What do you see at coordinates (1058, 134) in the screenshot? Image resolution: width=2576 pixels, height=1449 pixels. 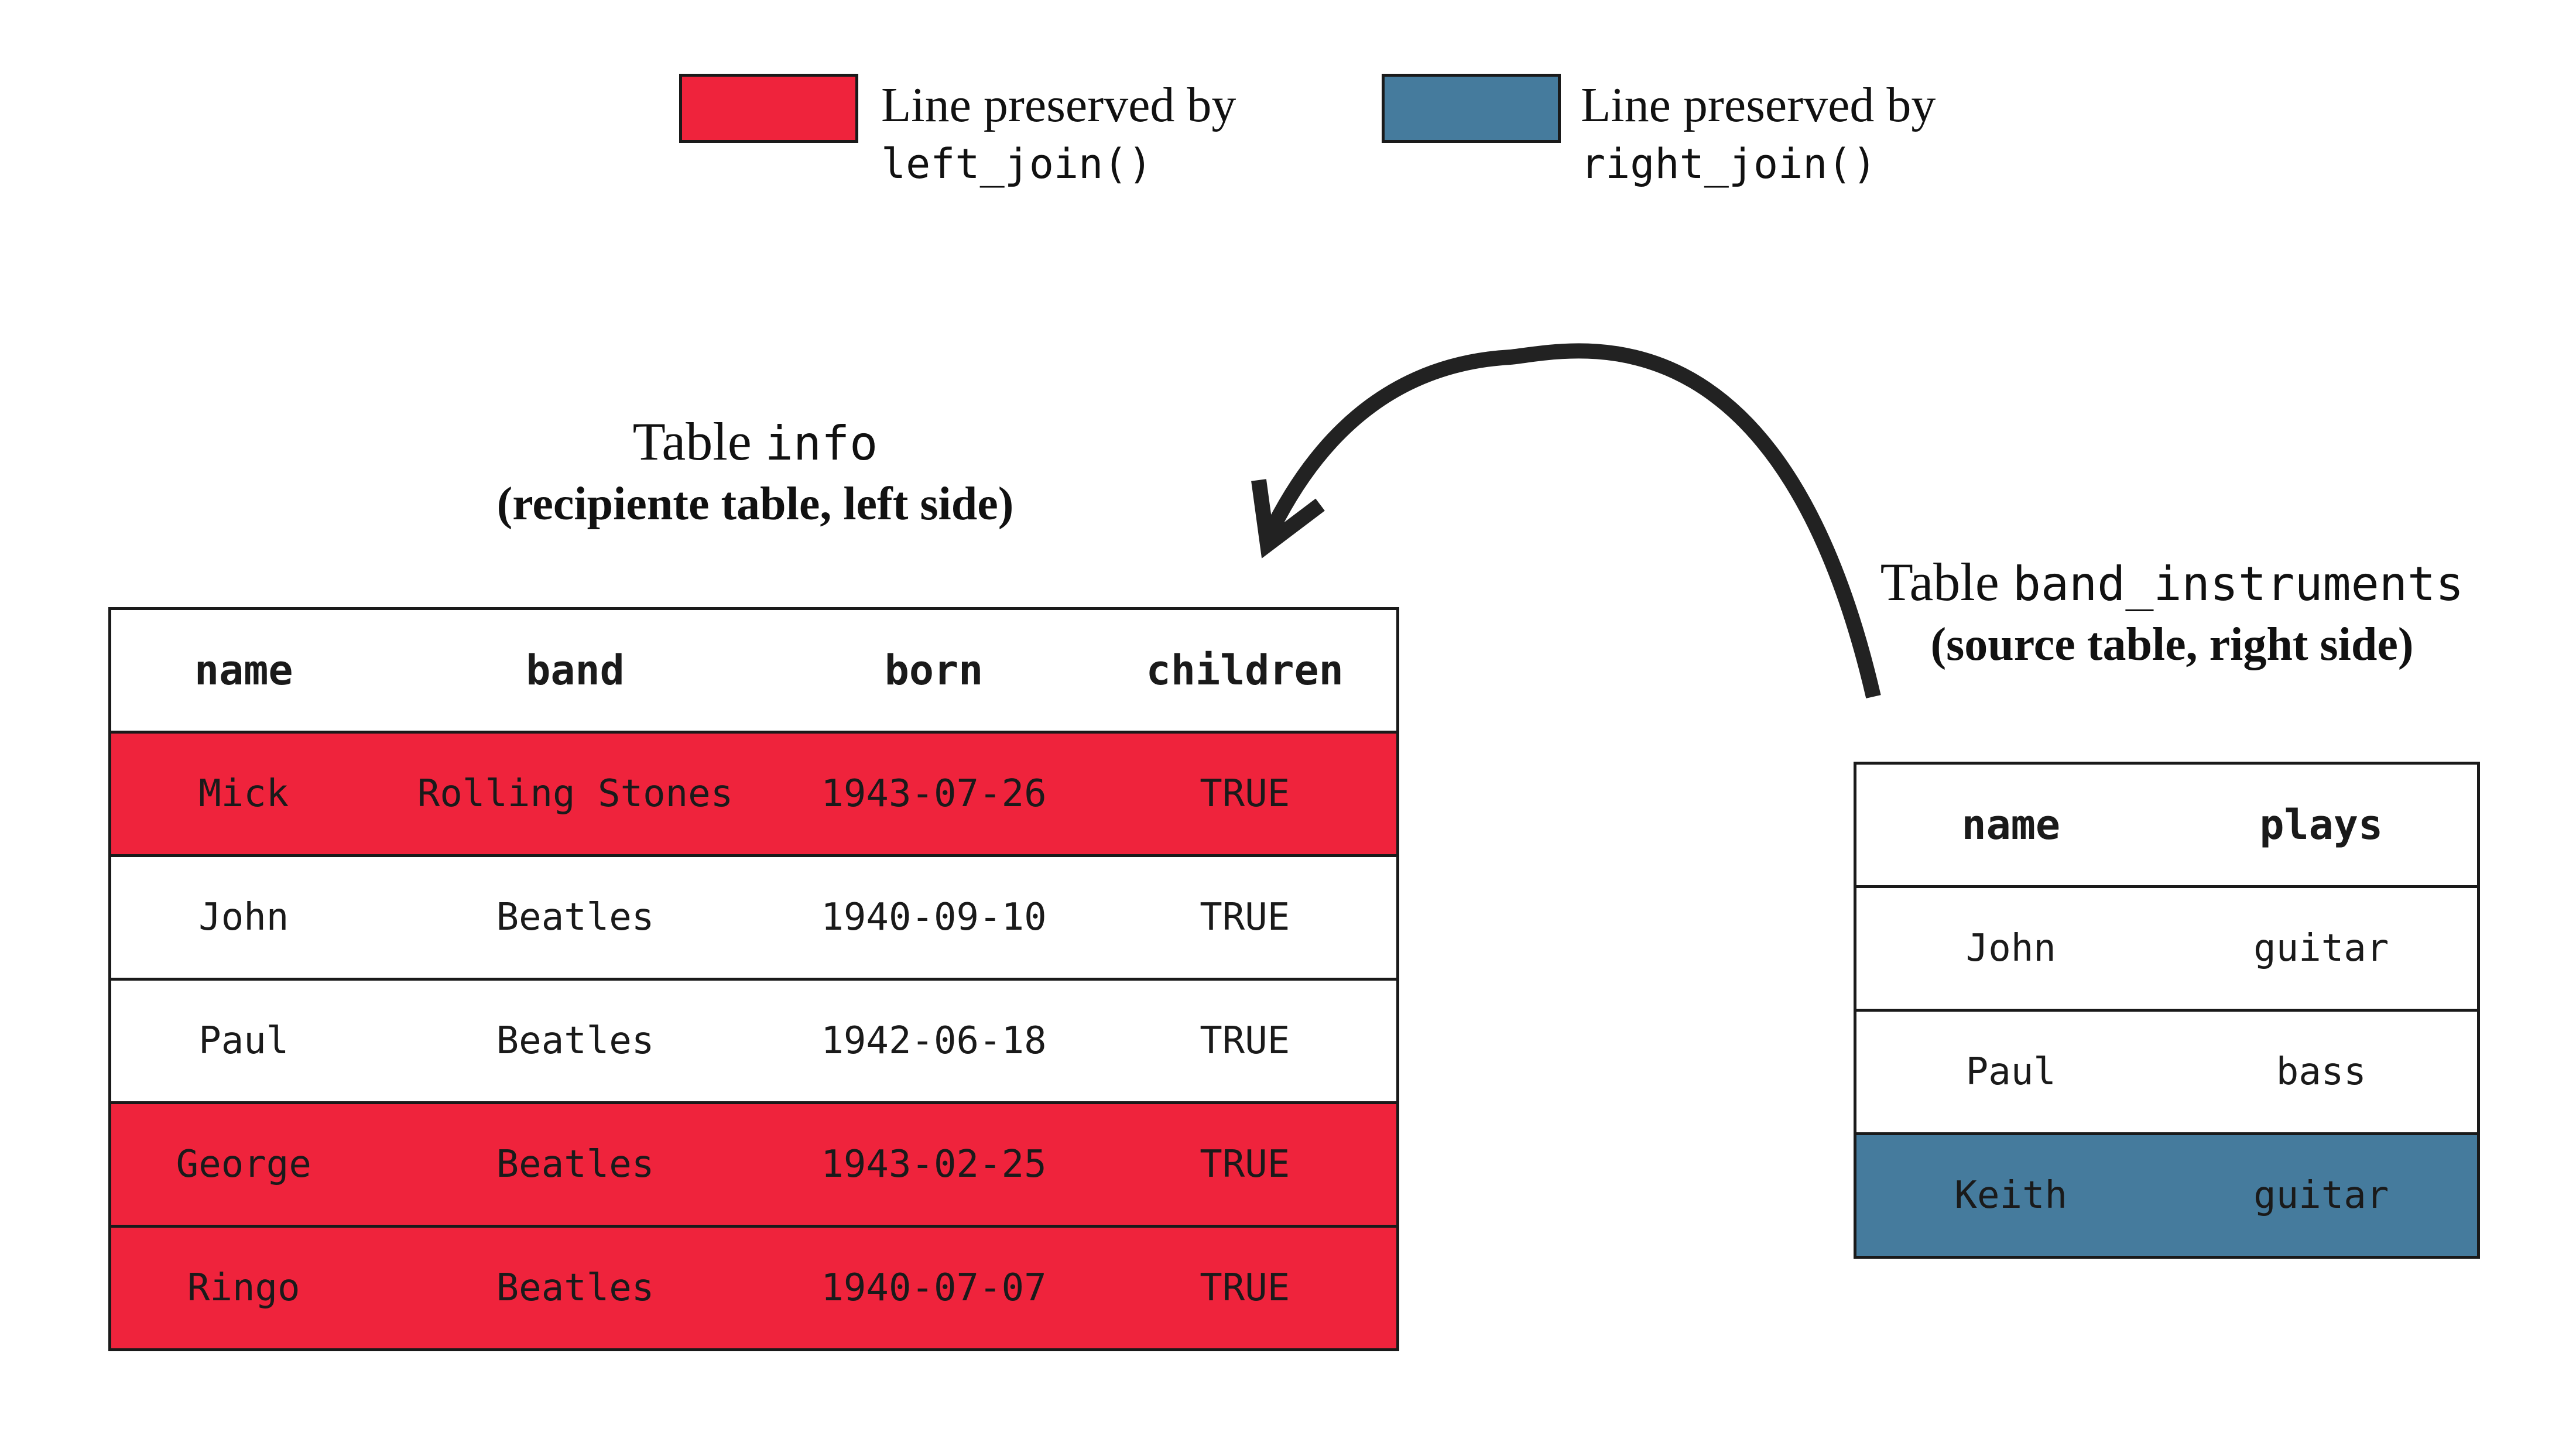 I see `legend-label-left: Line preserved by left_join()` at bounding box center [1058, 134].